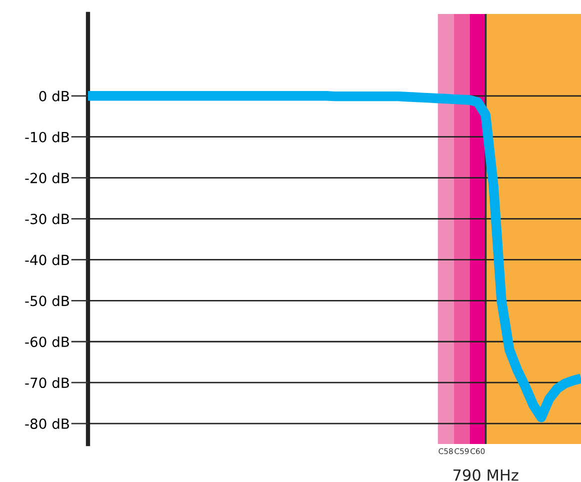  What do you see at coordinates (47, 382) in the screenshot?
I see `y-tick-label: -70 dB` at bounding box center [47, 382].